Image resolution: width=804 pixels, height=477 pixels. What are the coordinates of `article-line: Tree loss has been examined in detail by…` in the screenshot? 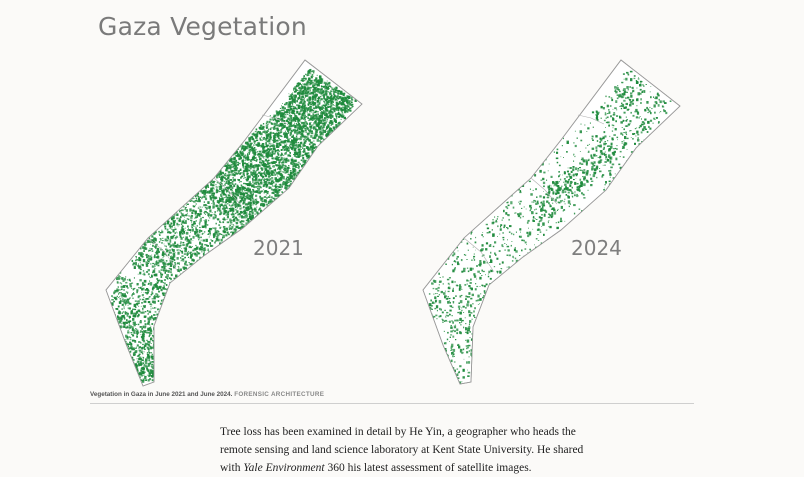 It's located at (420, 432).